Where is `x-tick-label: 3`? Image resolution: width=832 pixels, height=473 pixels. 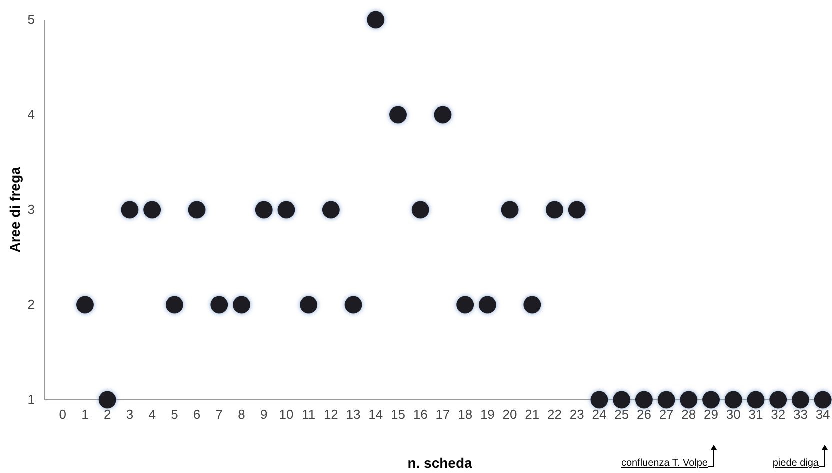
x-tick-label: 3 is located at coordinates (130, 414).